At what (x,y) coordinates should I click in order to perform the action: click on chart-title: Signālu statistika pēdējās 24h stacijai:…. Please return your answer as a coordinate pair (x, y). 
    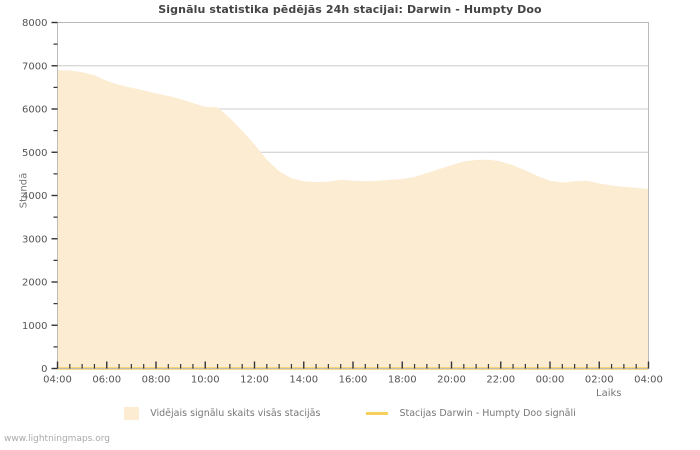
    Looking at the image, I should click on (350, 9).